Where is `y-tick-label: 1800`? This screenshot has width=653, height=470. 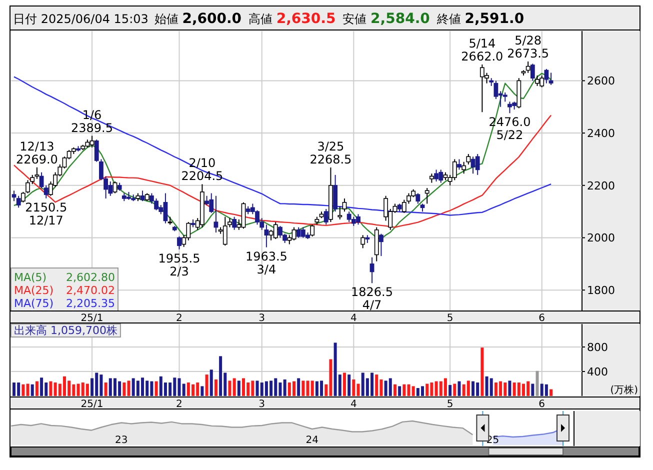 y-tick-label: 1800 is located at coordinates (601, 291).